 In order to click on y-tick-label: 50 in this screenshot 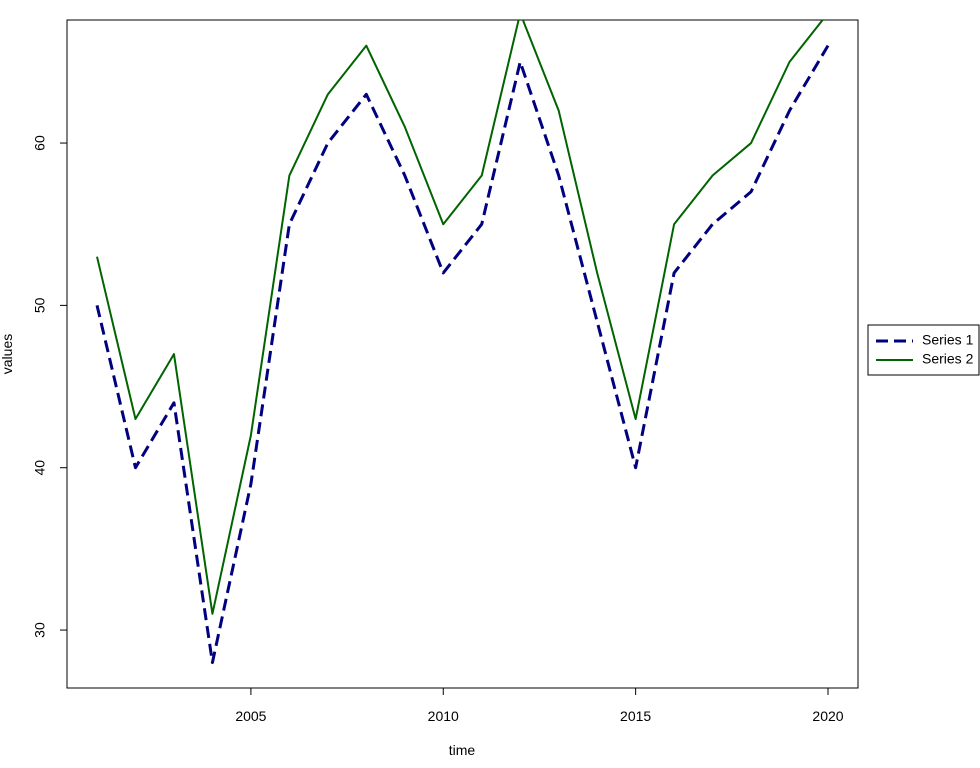, I will do `click(40, 305)`.